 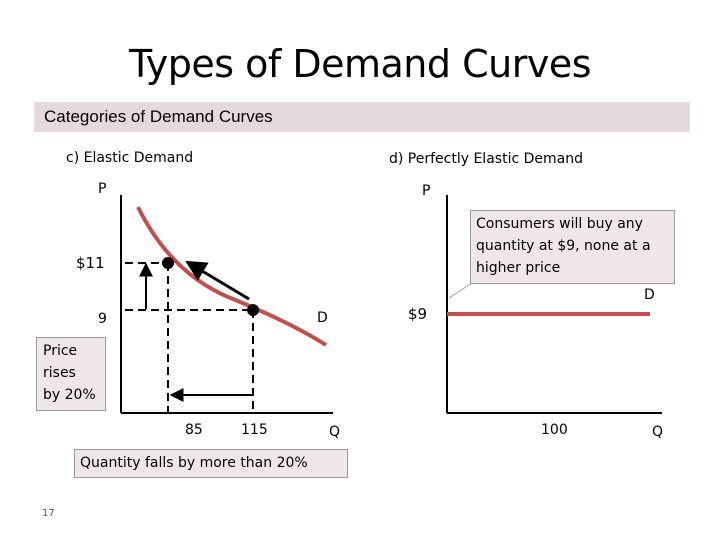 What do you see at coordinates (254, 430) in the screenshot?
I see `qty-high-label: 115` at bounding box center [254, 430].